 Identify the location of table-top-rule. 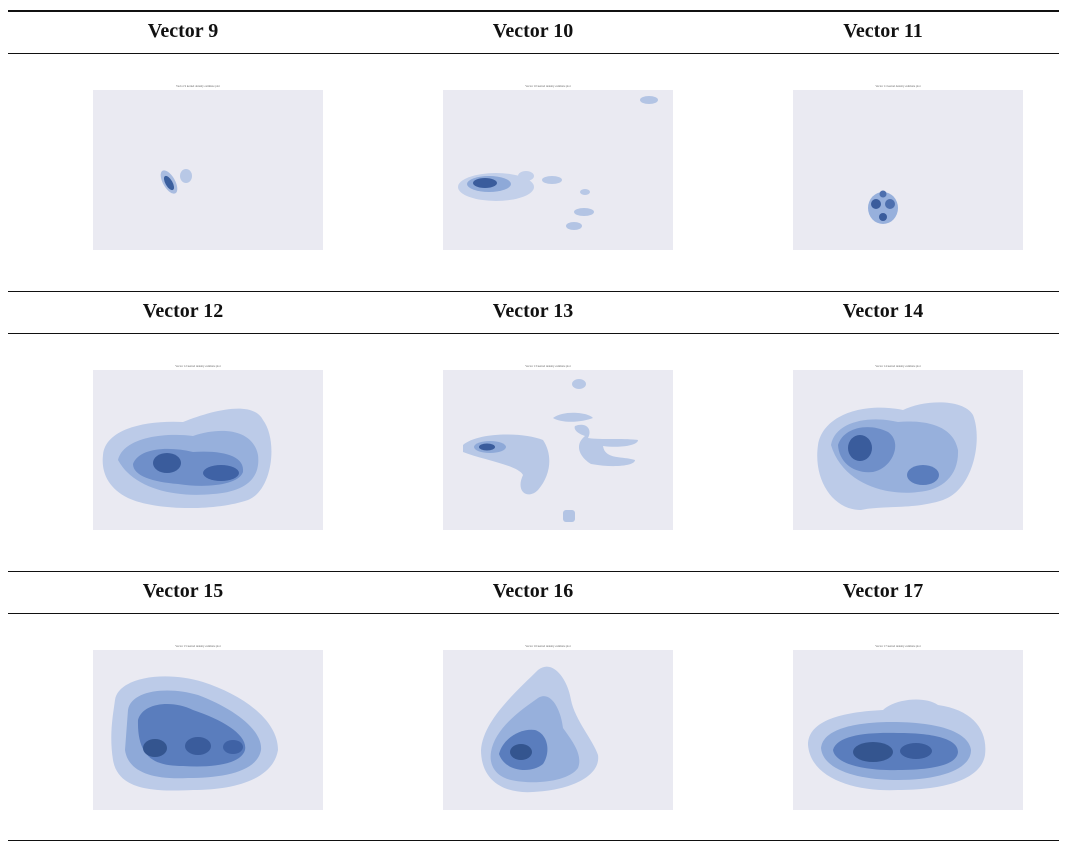
(533, 11).